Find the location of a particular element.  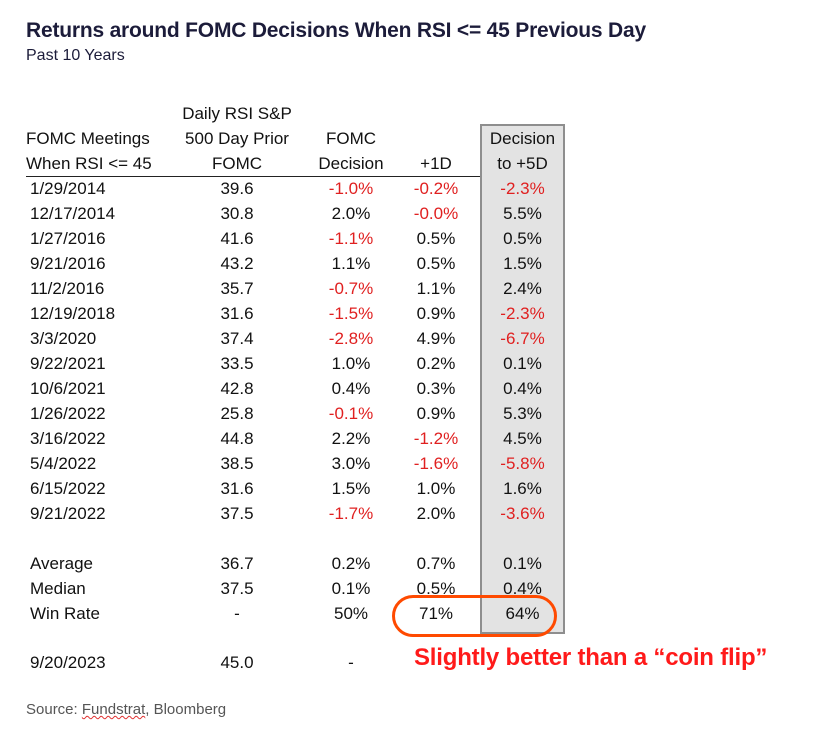

date-cell: 12/17/2014 is located at coordinates (73, 213).